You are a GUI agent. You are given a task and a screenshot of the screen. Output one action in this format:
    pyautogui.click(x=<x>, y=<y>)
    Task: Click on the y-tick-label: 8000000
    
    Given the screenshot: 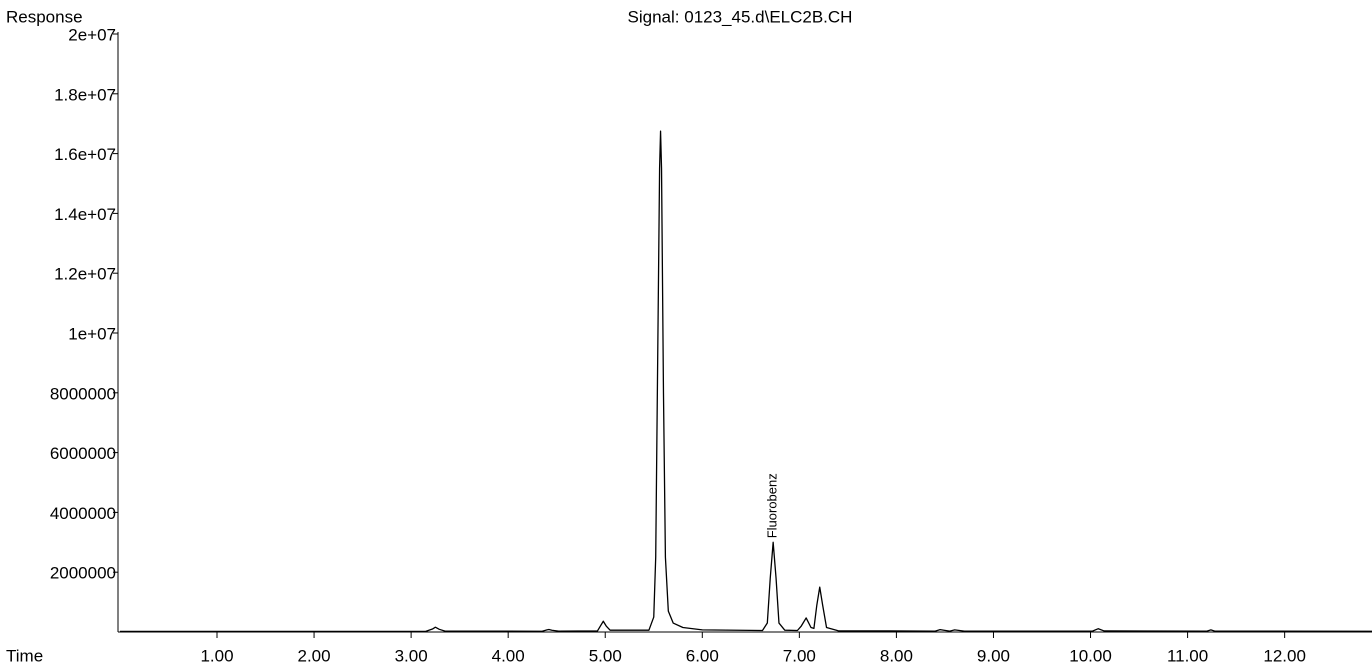 What is the action you would take?
    pyautogui.click(x=83, y=393)
    